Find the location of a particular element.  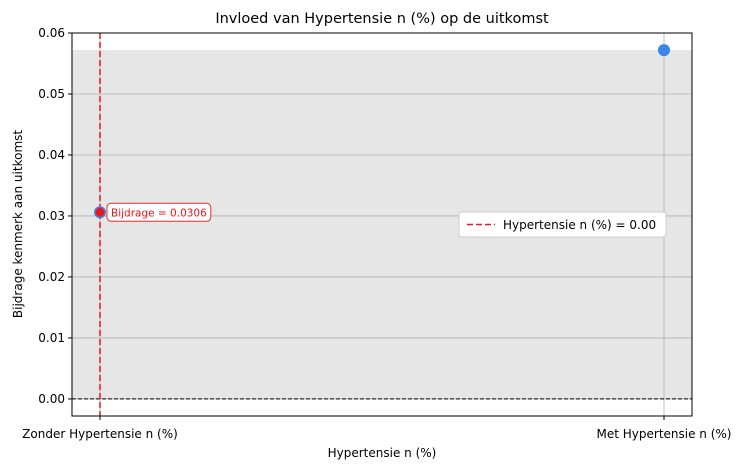

x-tick-label: Zonder Hypertensie n (%) is located at coordinates (100, 434).